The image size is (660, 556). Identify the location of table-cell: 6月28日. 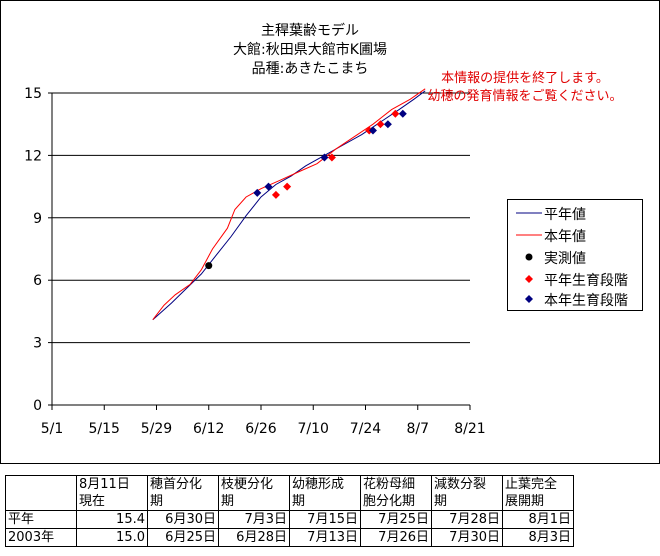
(254, 537).